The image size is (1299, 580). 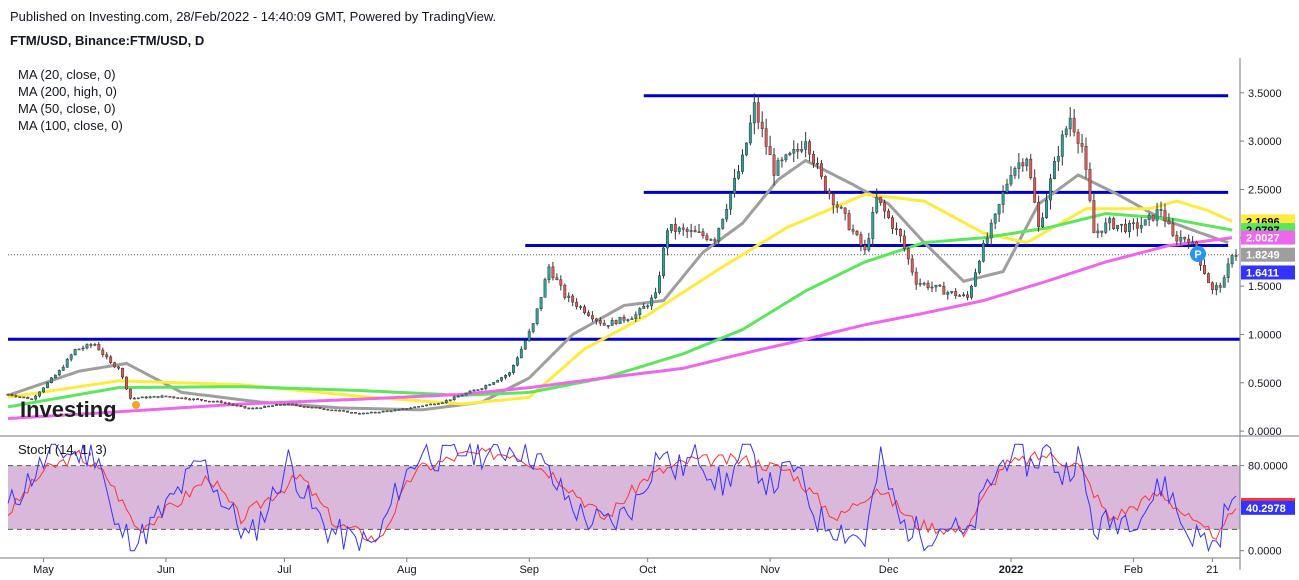 What do you see at coordinates (67, 74) in the screenshot?
I see `ma-legend-item: MA (20, close, 0)` at bounding box center [67, 74].